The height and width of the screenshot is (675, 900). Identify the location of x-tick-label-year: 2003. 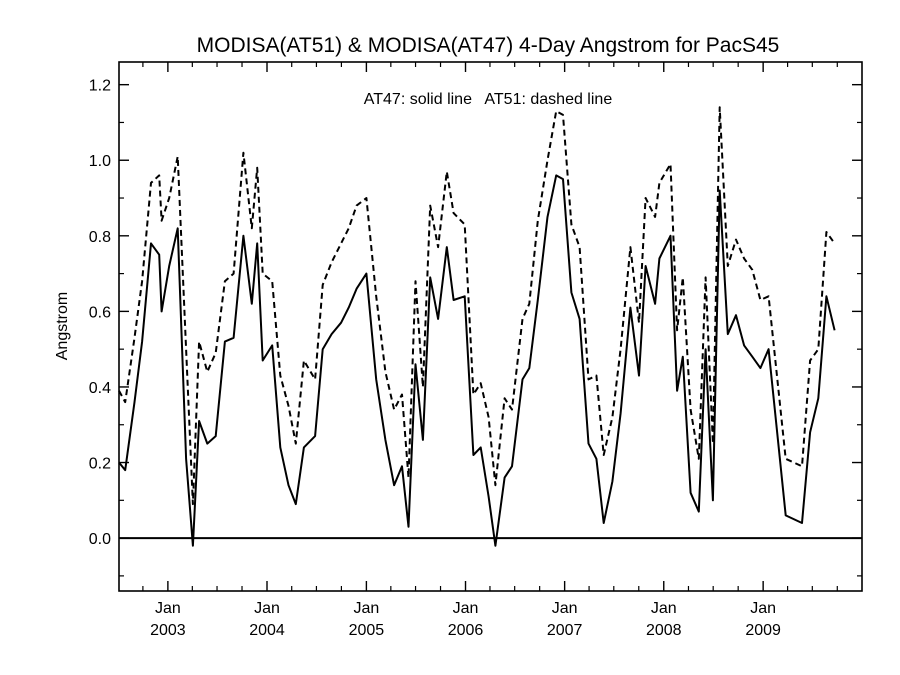
(168, 630).